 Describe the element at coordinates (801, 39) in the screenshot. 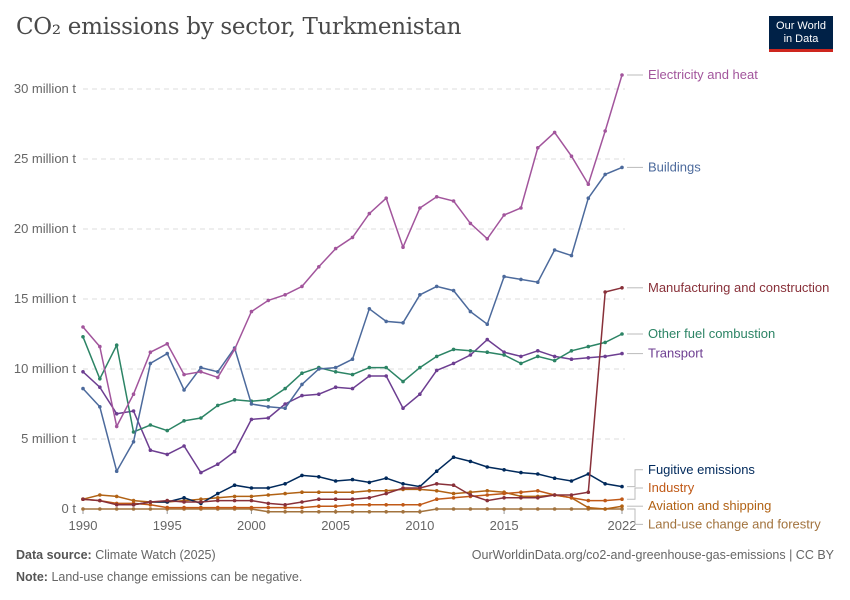

I see `logo-line2: in Data` at that location.